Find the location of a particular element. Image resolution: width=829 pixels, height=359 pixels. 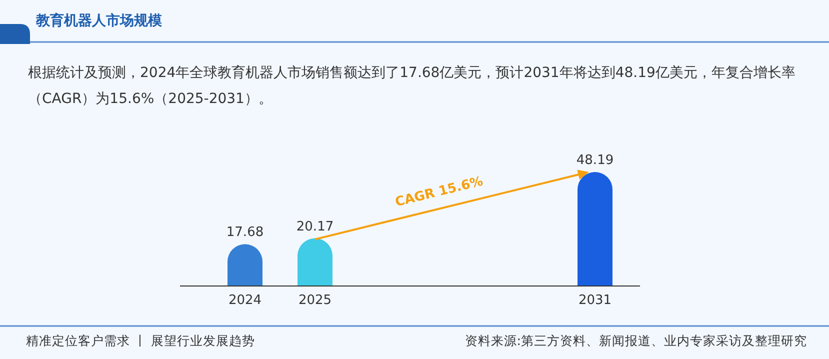

data-label: 20.17 is located at coordinates (315, 226).